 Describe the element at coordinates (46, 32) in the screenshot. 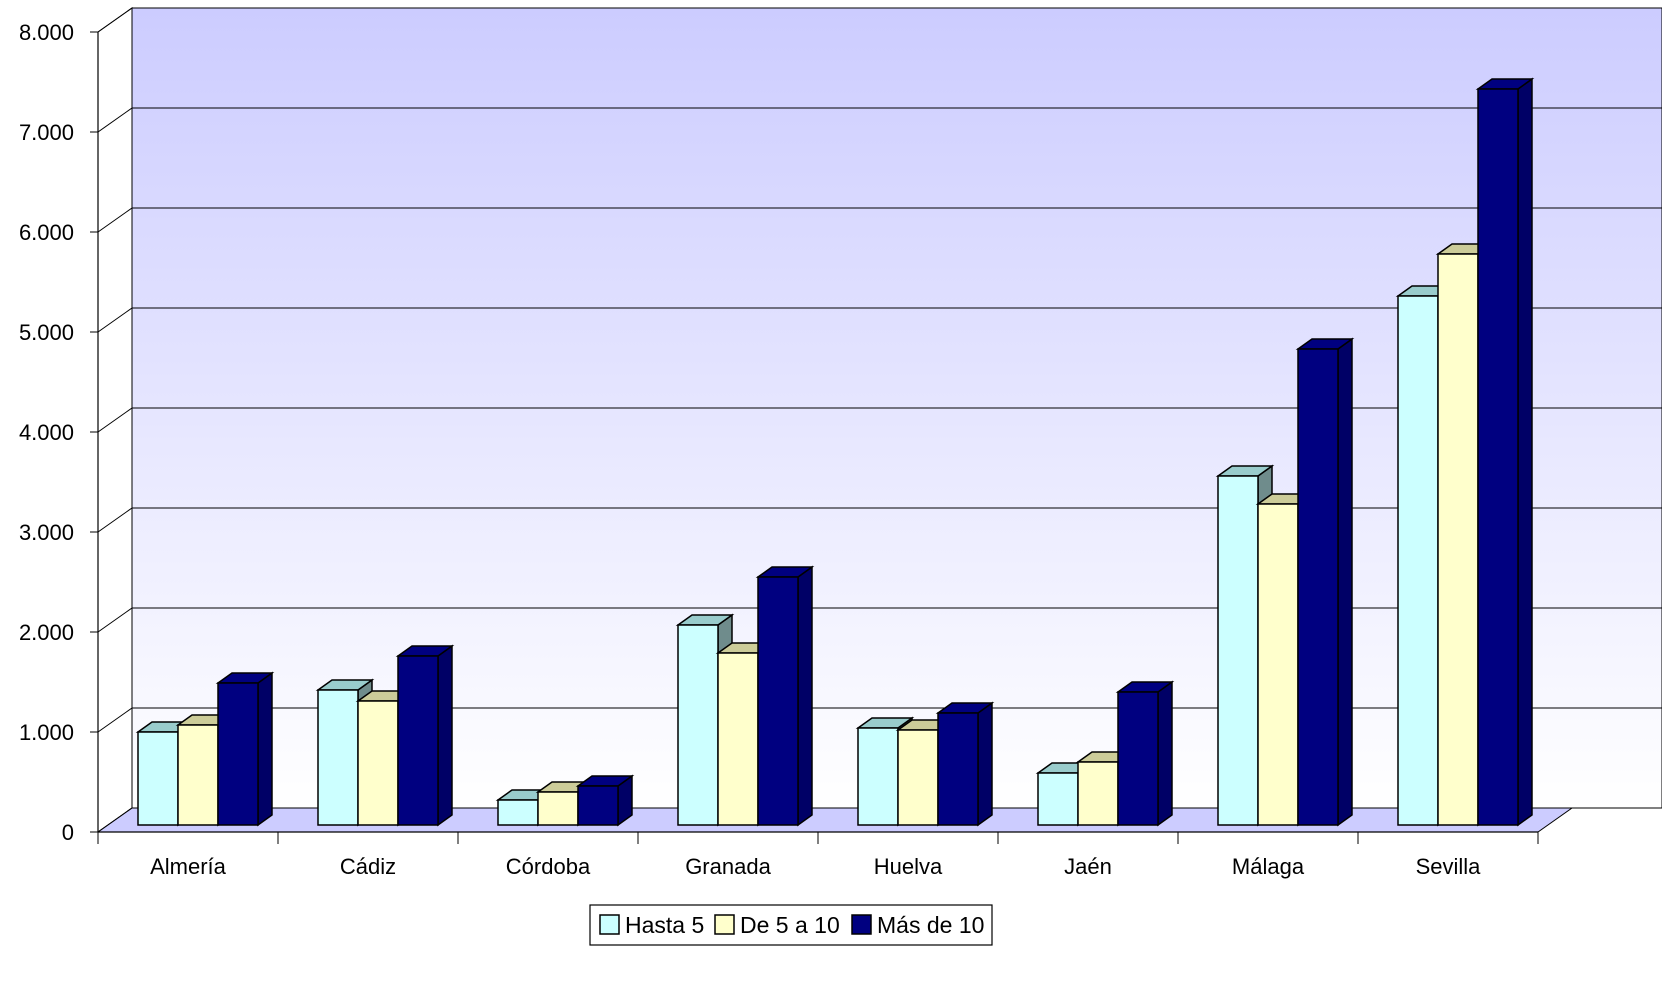

I see `y-tick-label: 8.000` at that location.